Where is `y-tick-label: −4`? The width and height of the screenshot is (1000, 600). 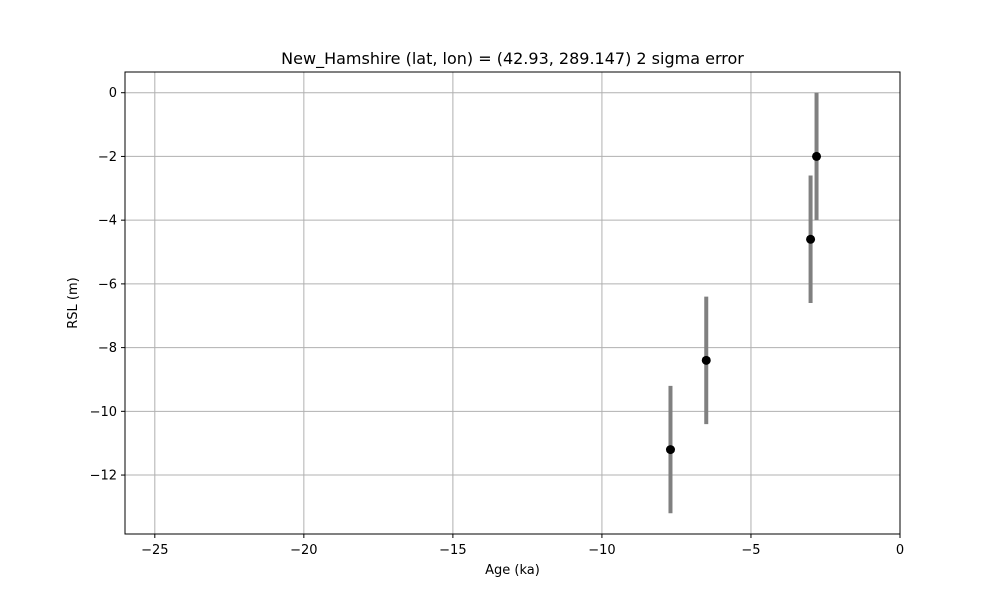 y-tick-label: −4 is located at coordinates (107, 221).